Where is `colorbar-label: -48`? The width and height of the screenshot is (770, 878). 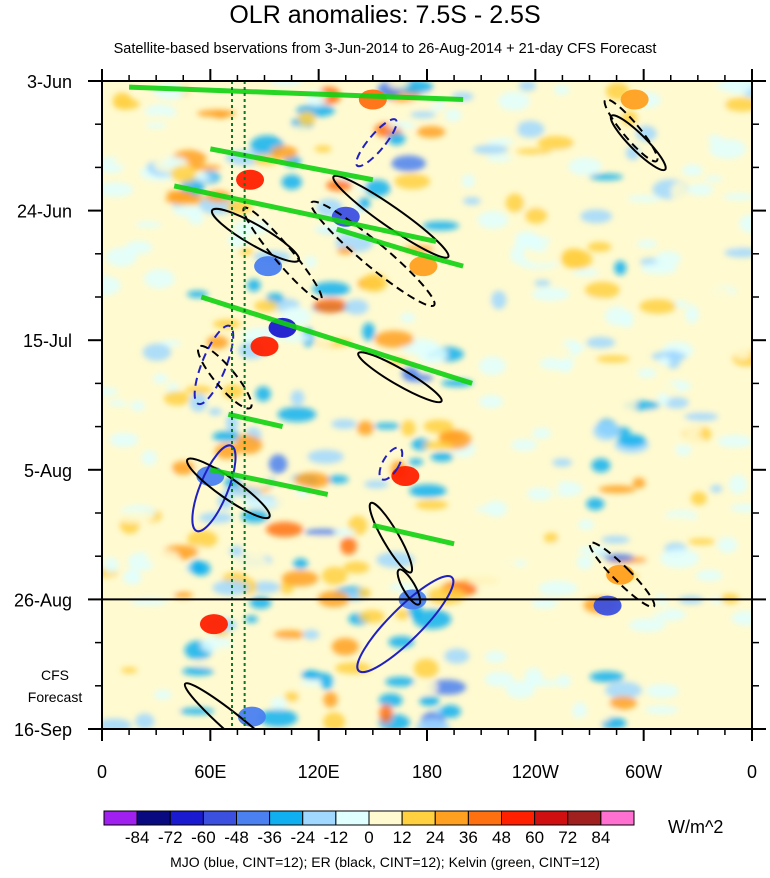
colorbar-label: -48 is located at coordinates (236, 837).